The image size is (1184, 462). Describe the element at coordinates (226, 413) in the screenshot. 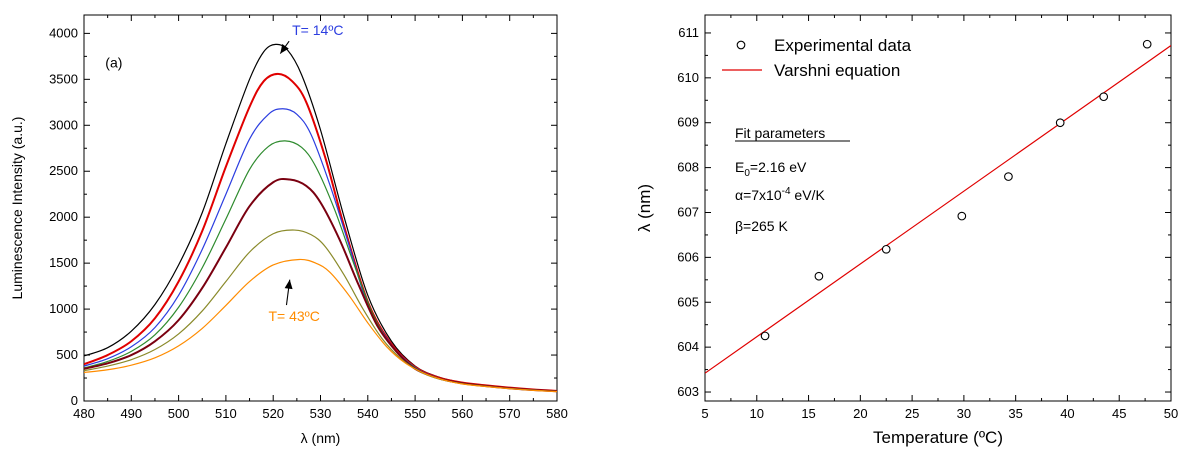

I see `chart-a-x-tick-label: 510` at that location.